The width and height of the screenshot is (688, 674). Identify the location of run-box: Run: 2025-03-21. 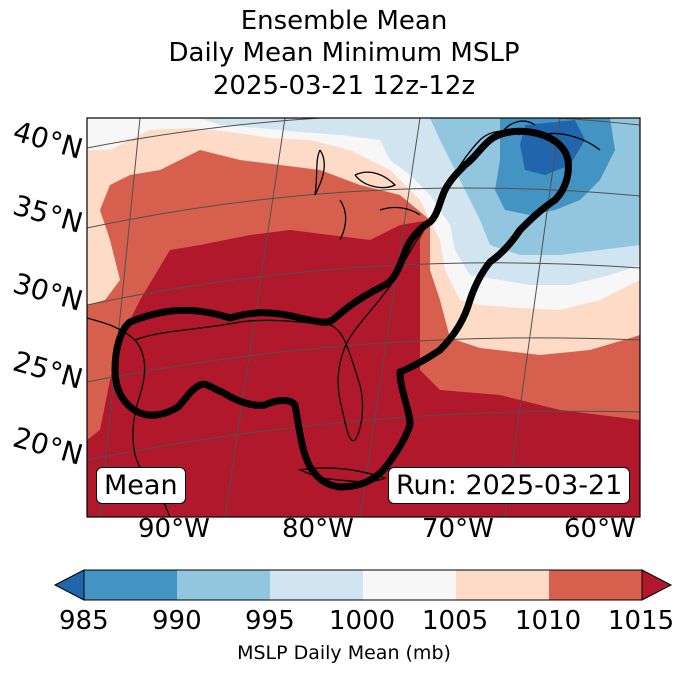
(509, 485).